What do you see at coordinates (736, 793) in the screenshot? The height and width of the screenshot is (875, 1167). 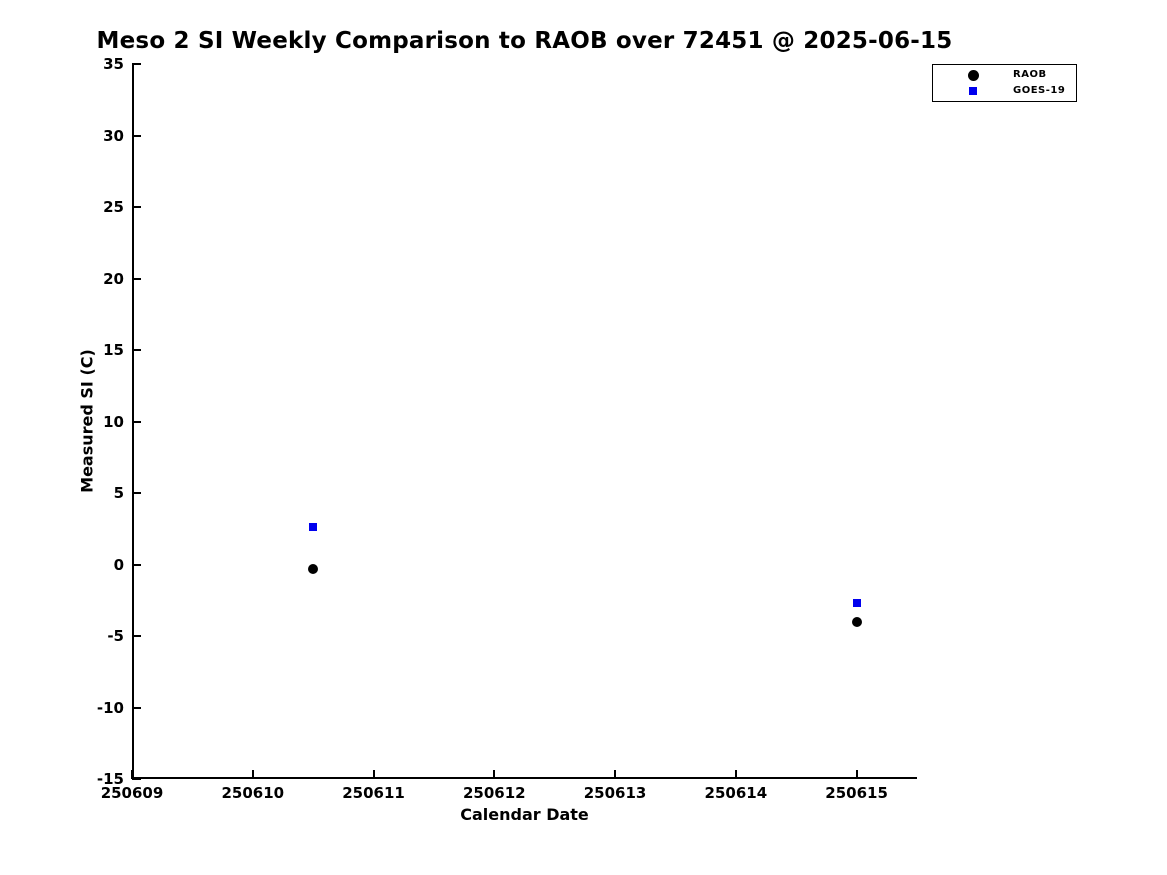 I see `x-tick-label: 250614` at bounding box center [736, 793].